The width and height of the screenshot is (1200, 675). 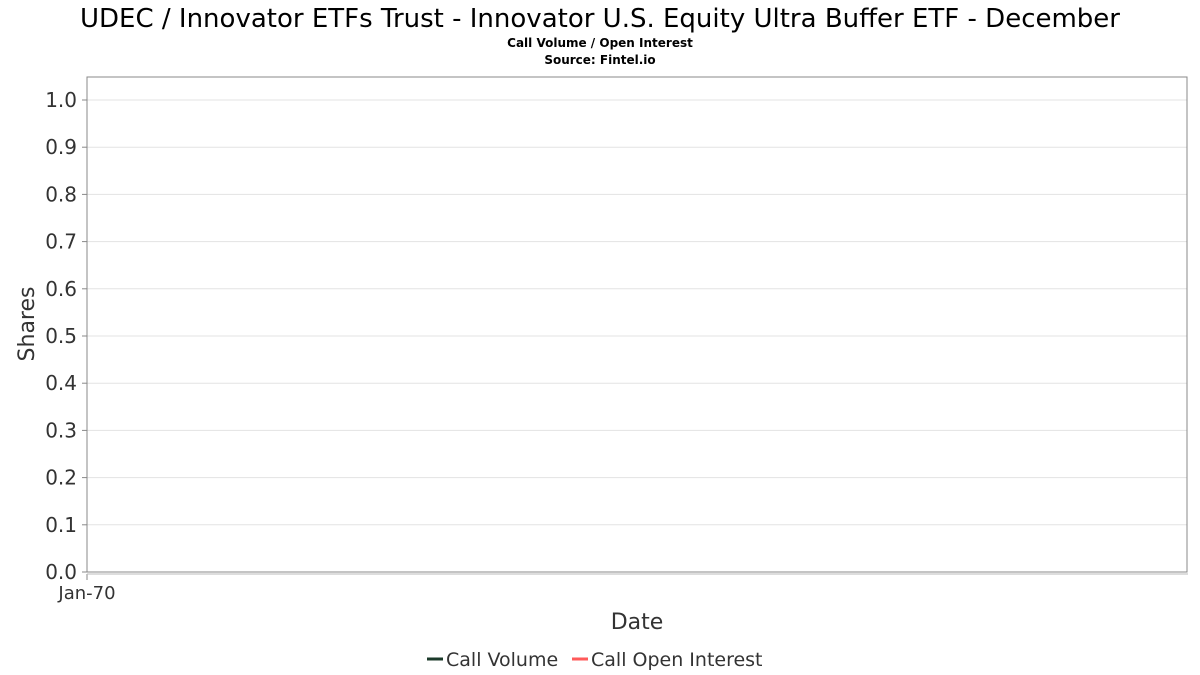 What do you see at coordinates (61, 478) in the screenshot?
I see `y-tick-label: 0.2` at bounding box center [61, 478].